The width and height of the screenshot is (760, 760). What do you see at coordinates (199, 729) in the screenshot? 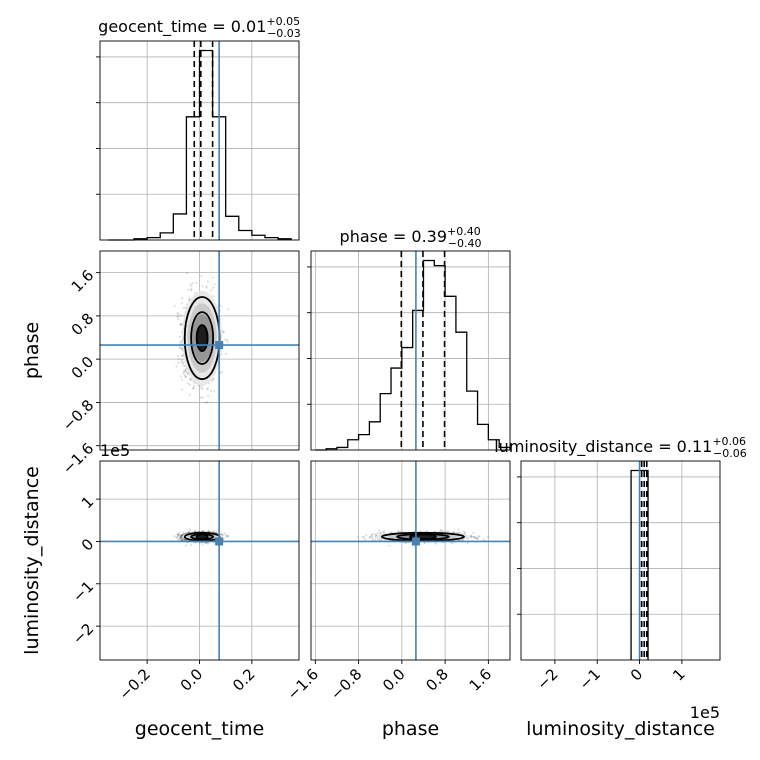
I see `xlabel-geocent_time: geocent_time` at bounding box center [199, 729].